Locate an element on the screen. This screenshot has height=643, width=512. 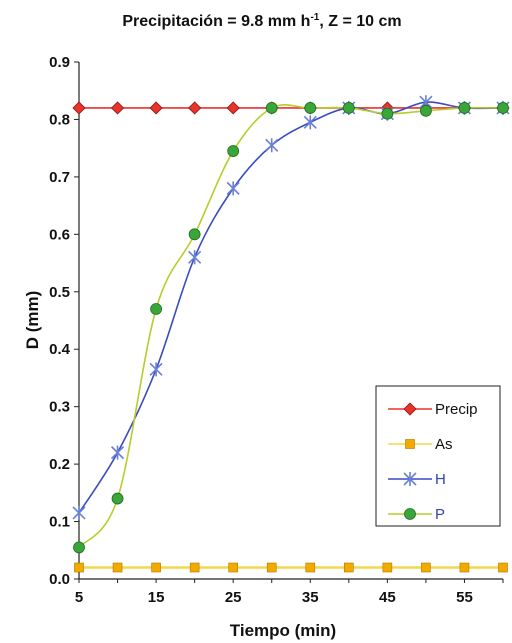
y-tick-label: 0.7 is located at coordinates (59, 177).